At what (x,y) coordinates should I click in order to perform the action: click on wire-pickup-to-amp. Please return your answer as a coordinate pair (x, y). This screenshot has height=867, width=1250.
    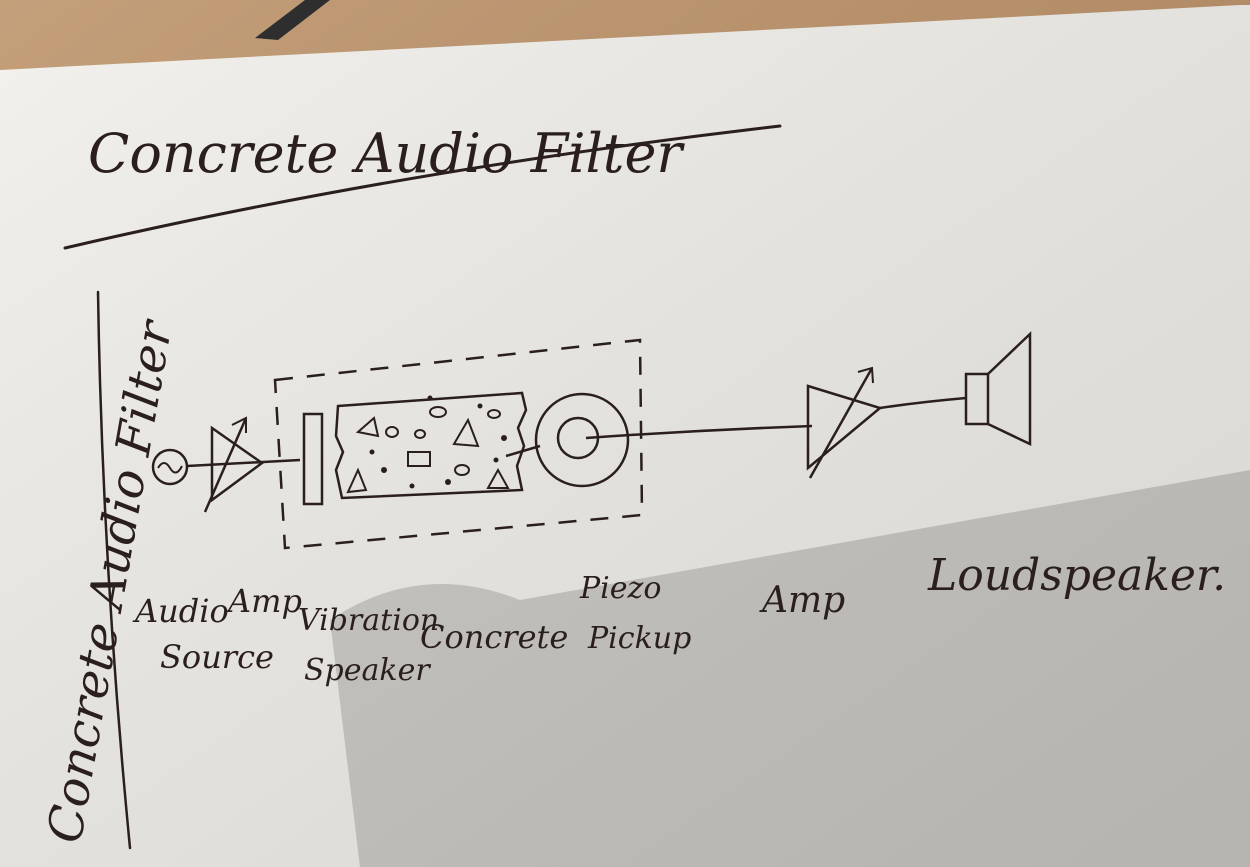
    Looking at the image, I should click on (699, 432).